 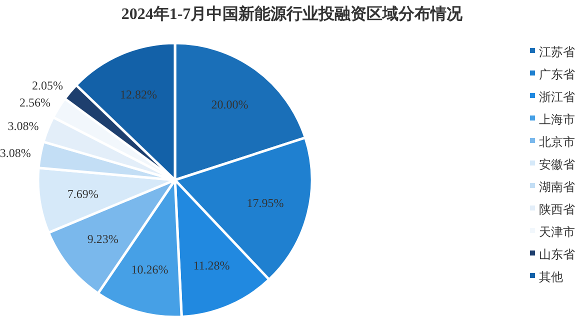 I want to click on data-label: 2.05%, so click(x=47, y=85).